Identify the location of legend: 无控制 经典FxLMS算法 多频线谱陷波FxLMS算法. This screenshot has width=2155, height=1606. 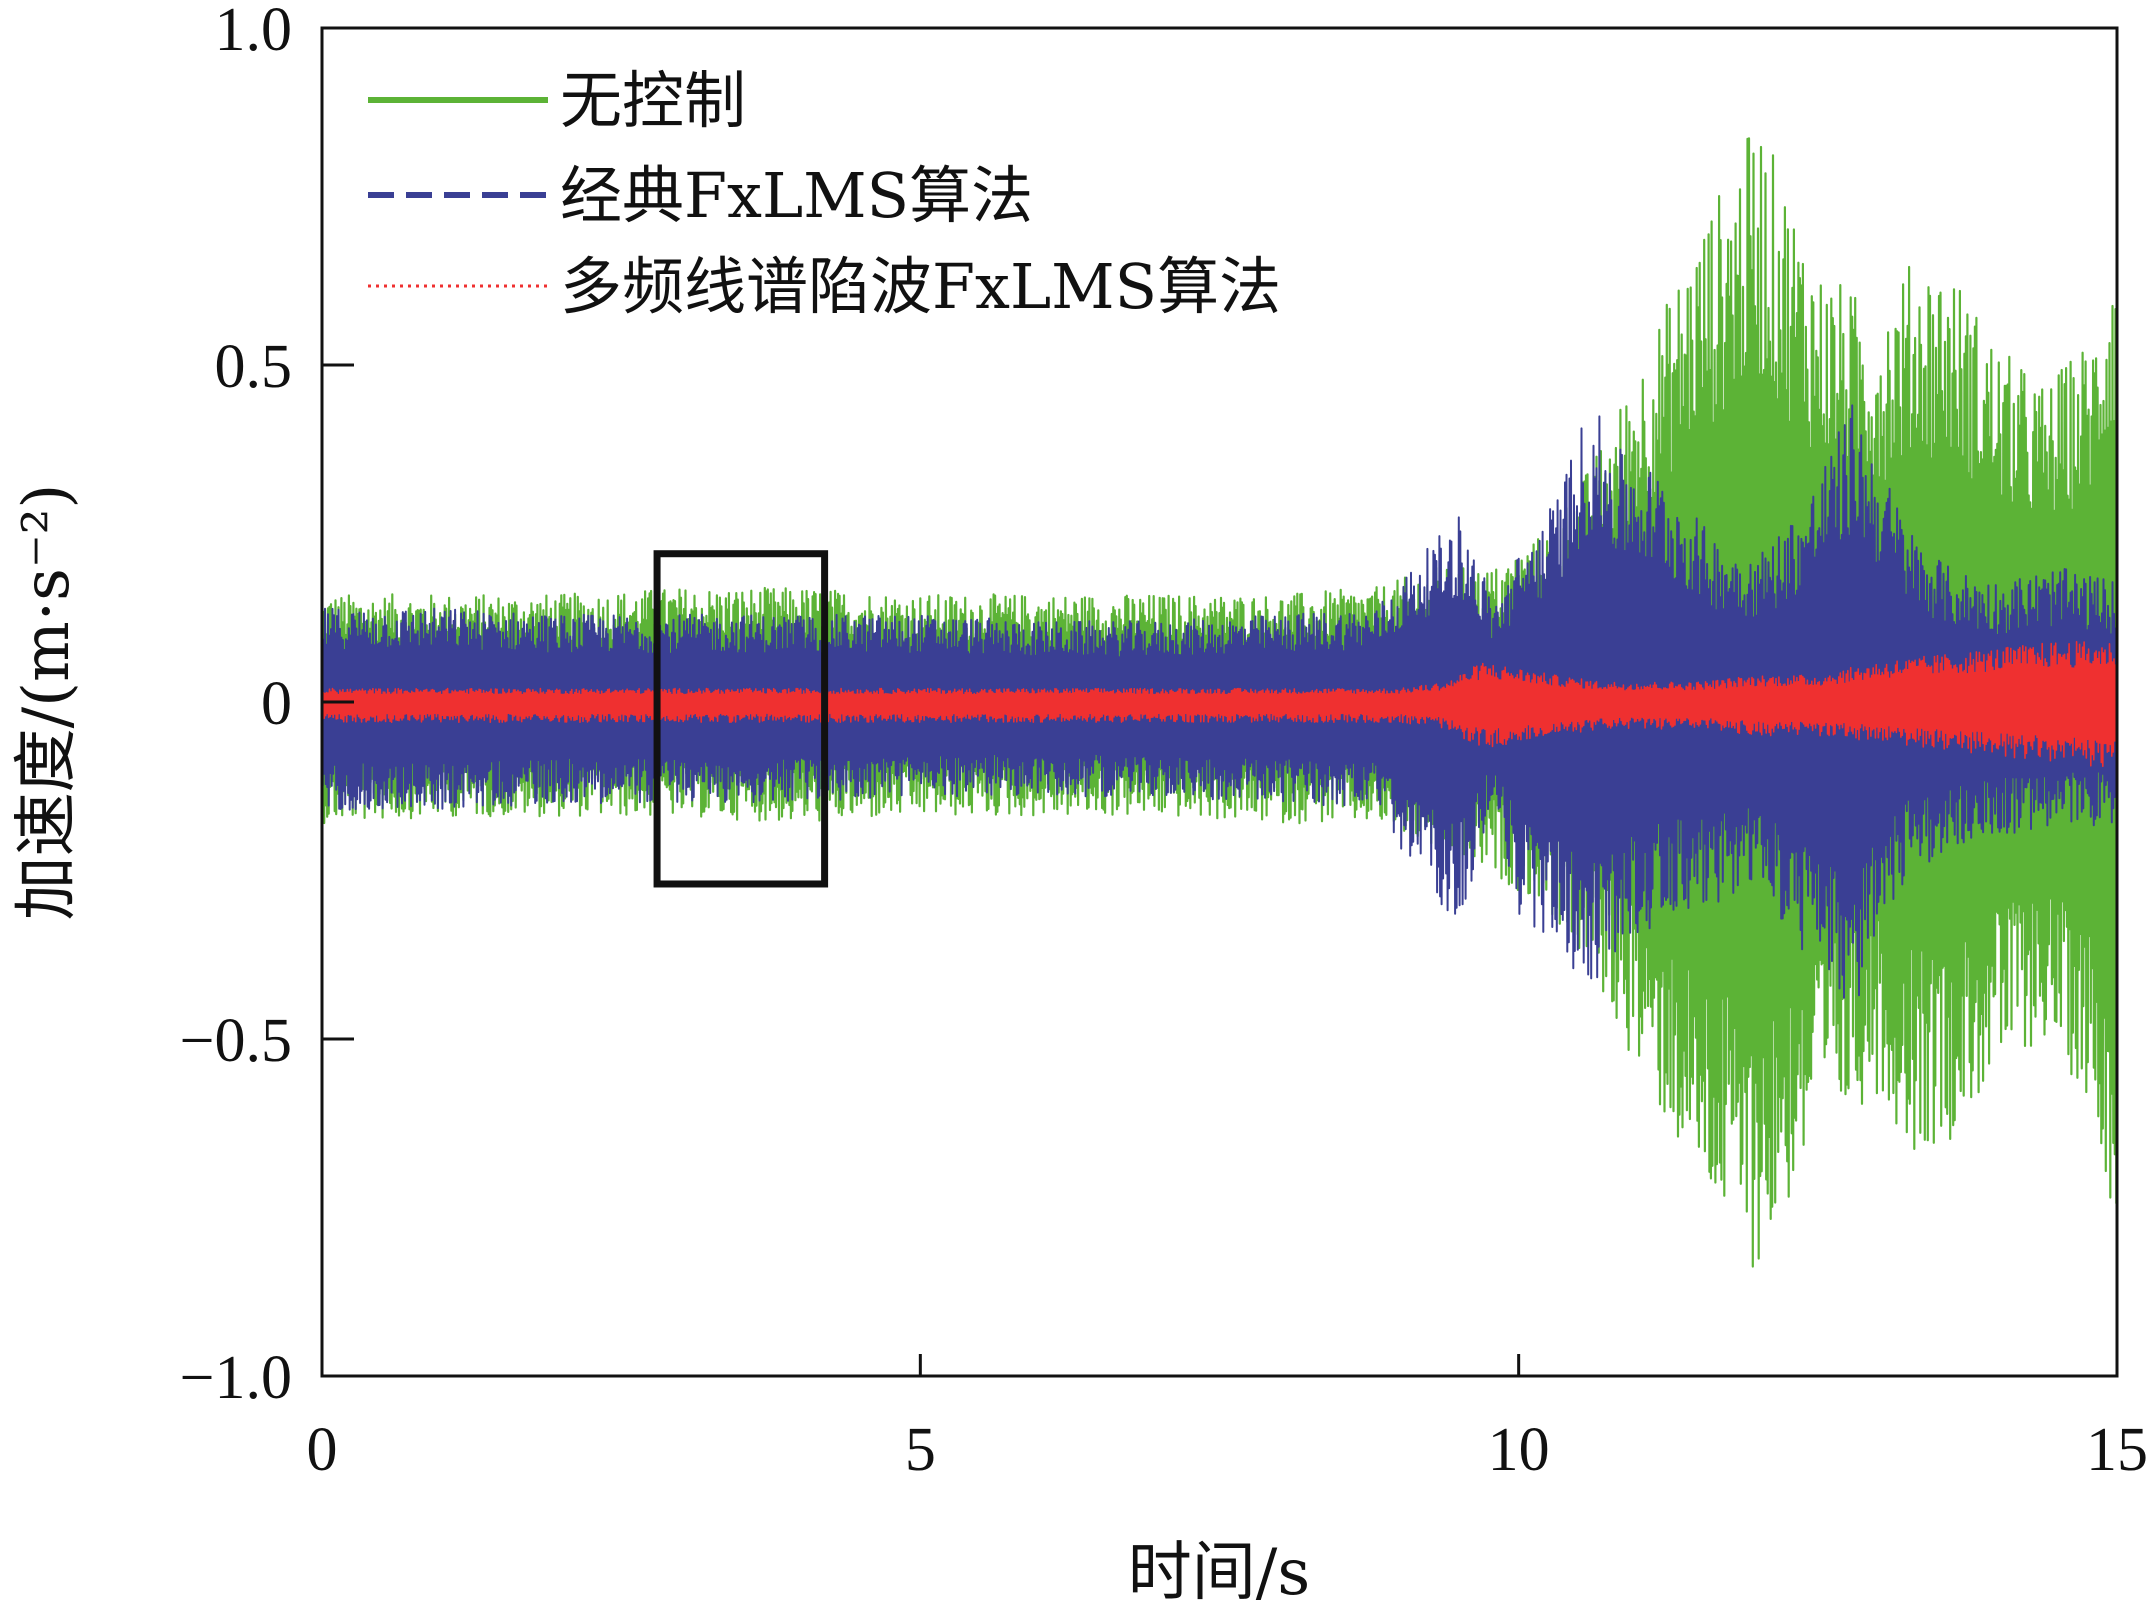
(824, 193).